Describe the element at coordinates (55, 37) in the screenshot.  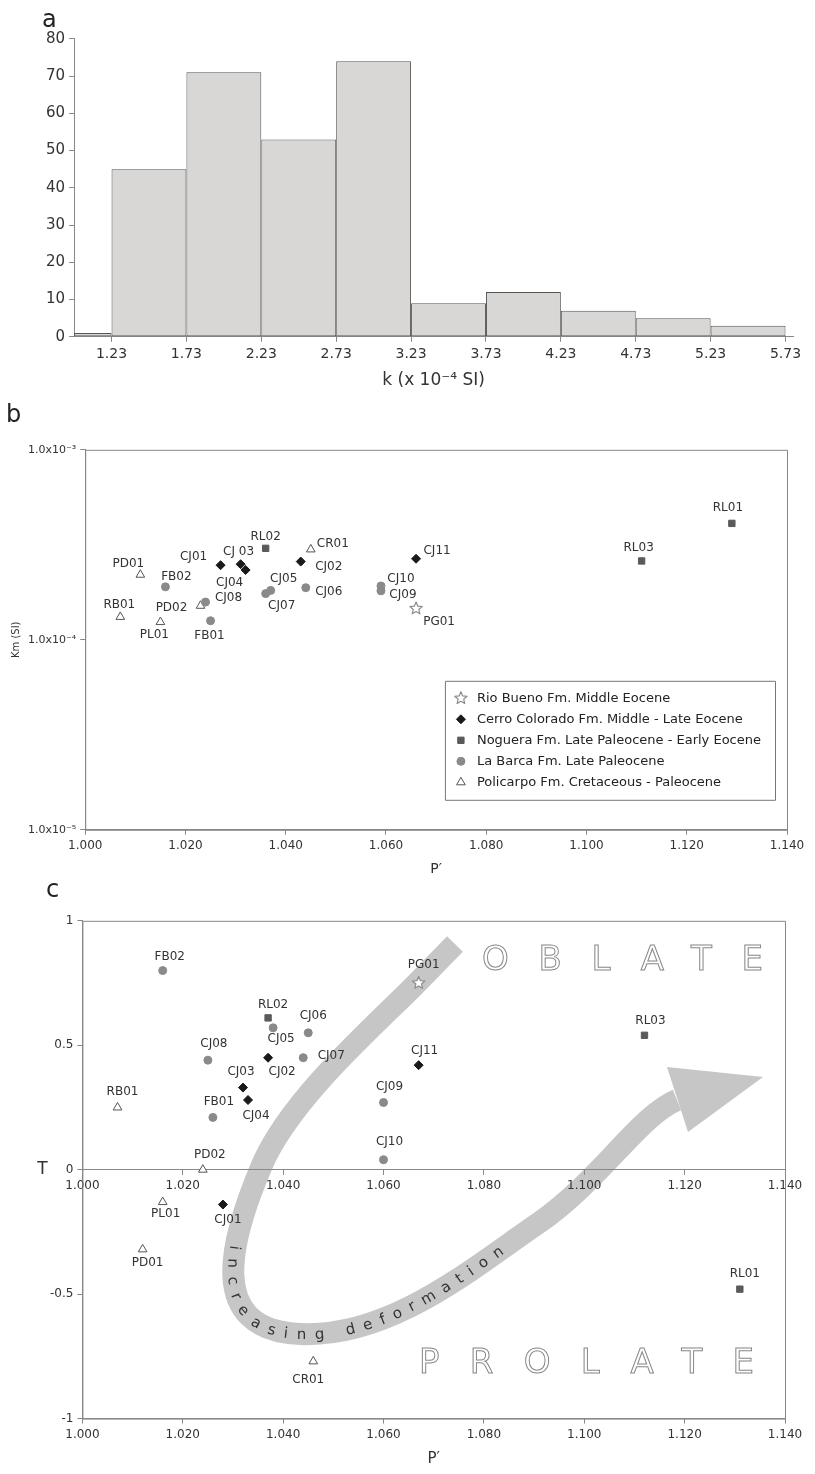
I see `y-tick-label: 80` at that location.